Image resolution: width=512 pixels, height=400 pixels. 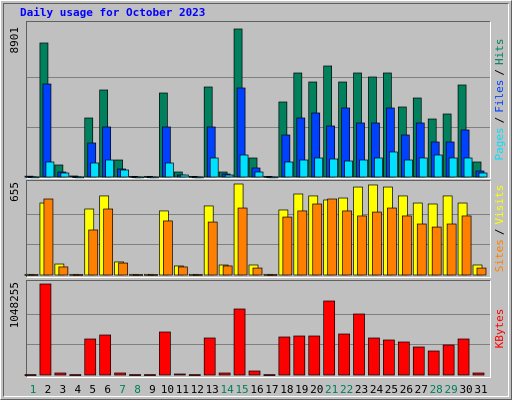 I want to click on x-tick-label: 14, so click(x=228, y=389).